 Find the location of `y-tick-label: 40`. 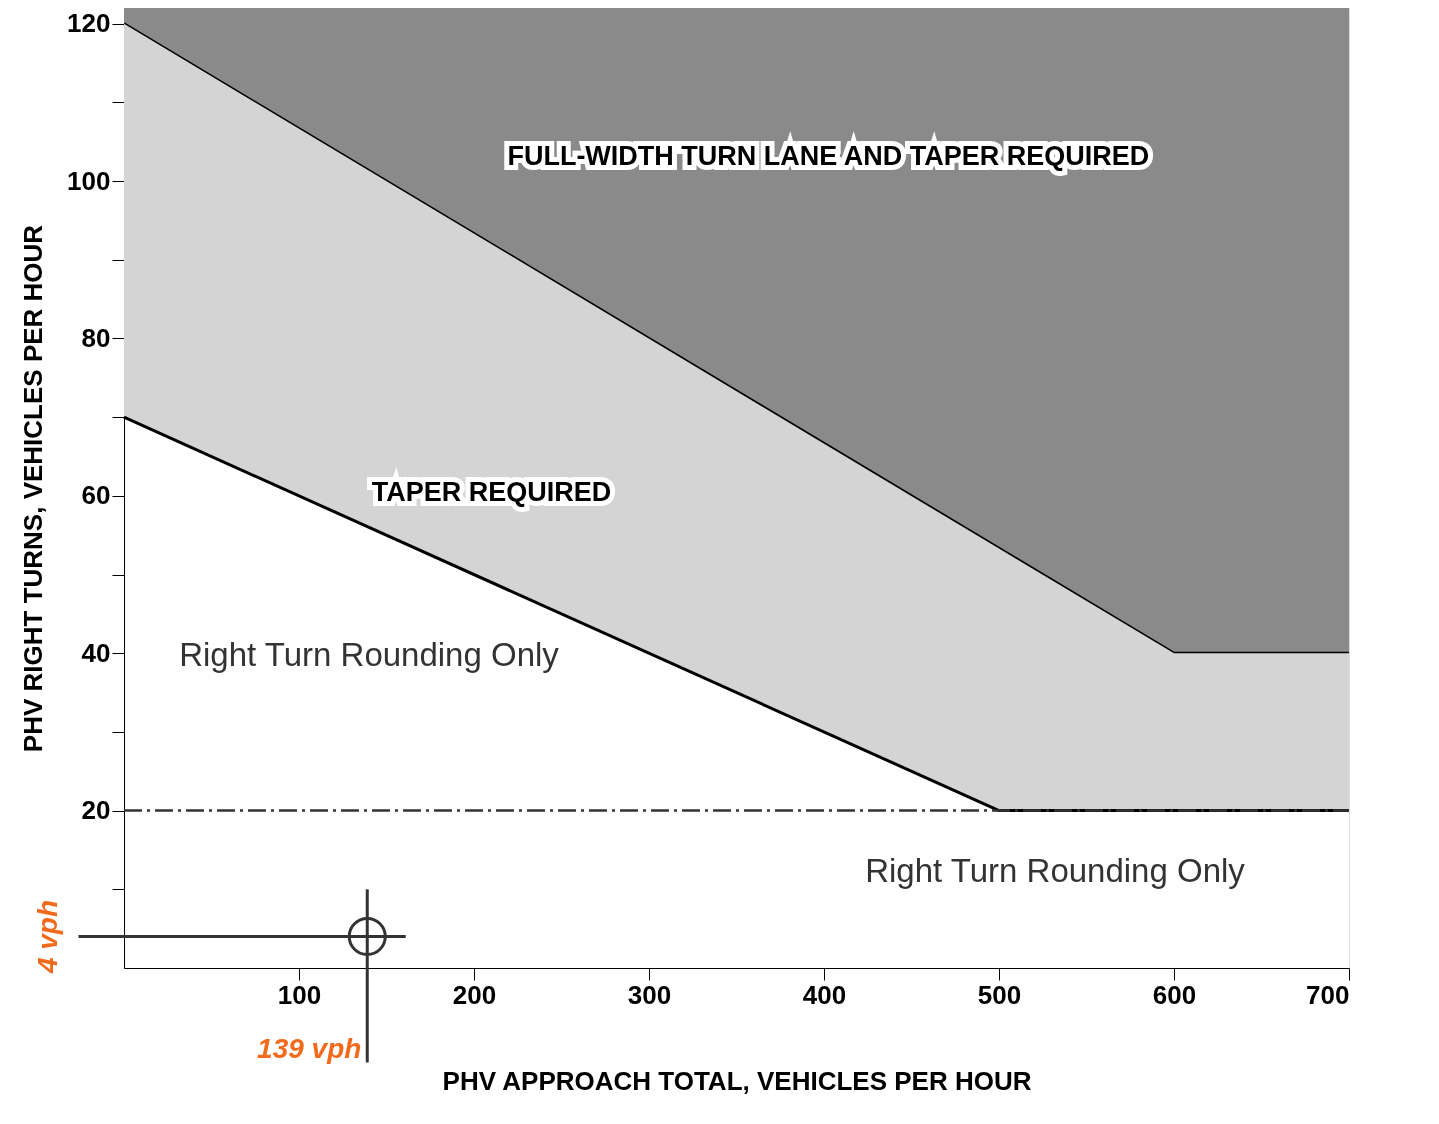

y-tick-label: 40 is located at coordinates (96, 652).